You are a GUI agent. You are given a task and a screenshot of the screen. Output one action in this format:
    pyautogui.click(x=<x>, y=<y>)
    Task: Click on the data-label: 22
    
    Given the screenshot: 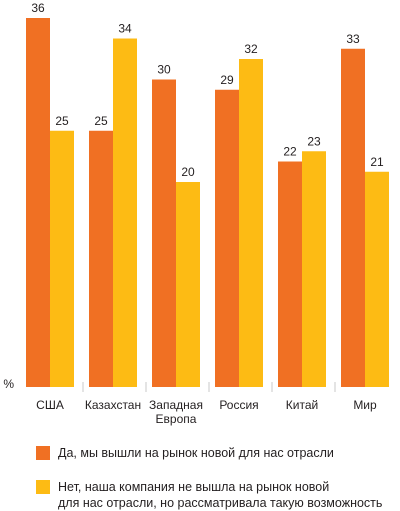 What is the action you would take?
    pyautogui.click(x=290, y=152)
    